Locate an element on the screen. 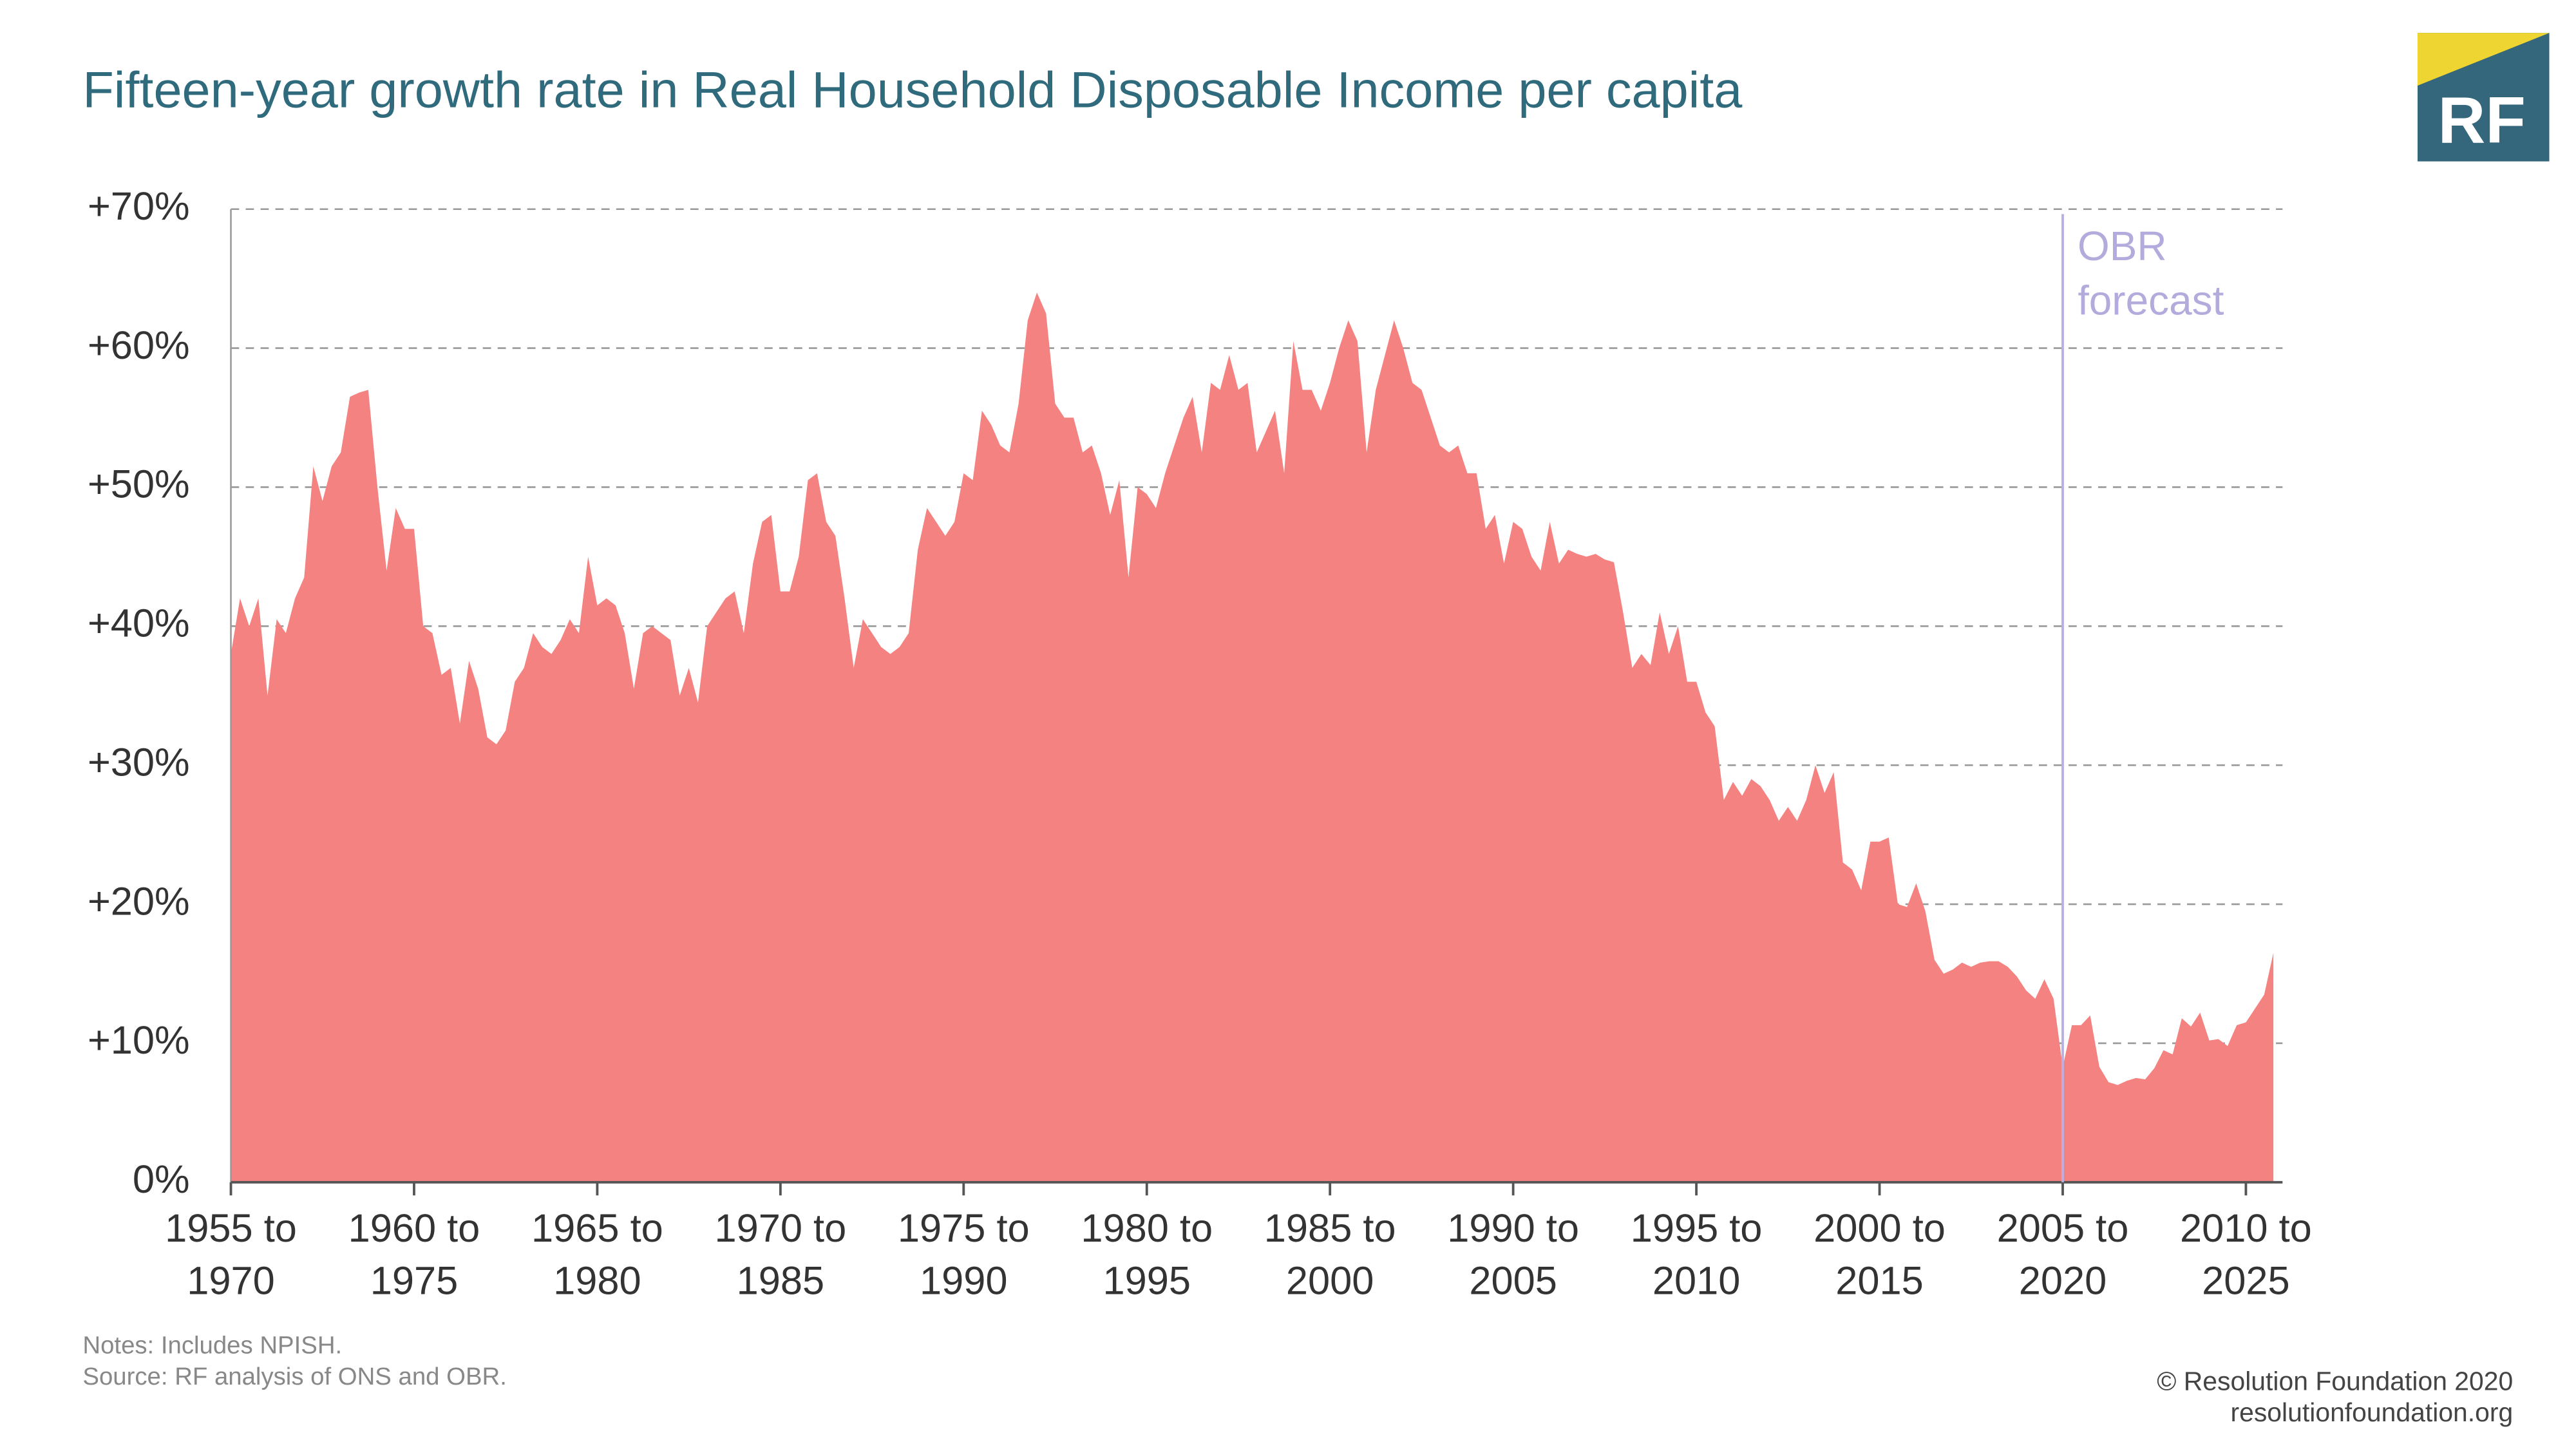  annotation: OBR forecast is located at coordinates (2150, 273).